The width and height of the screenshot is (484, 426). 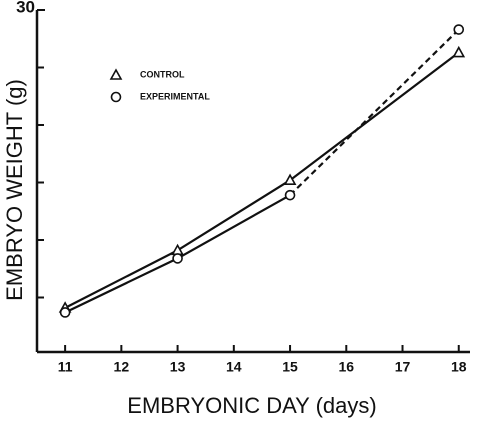 What do you see at coordinates (403, 367) in the screenshot?
I see `x-tick-label: 17` at bounding box center [403, 367].